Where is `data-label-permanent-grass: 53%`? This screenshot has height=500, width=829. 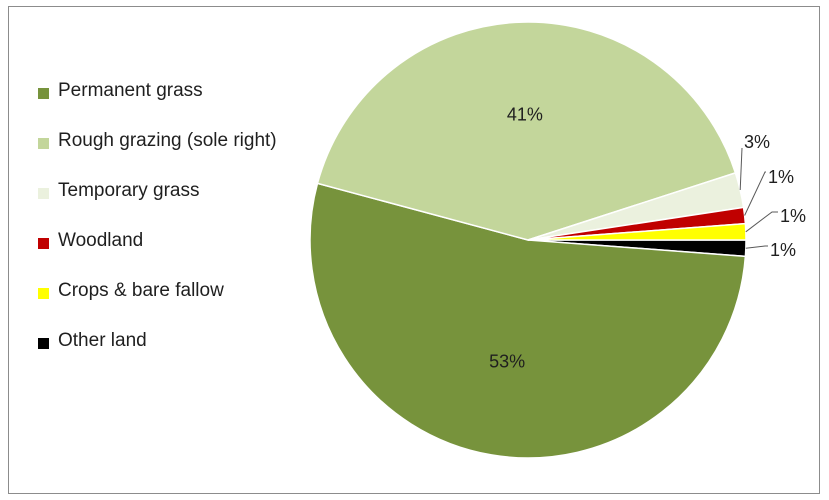 data-label-permanent-grass: 53% is located at coordinates (507, 361).